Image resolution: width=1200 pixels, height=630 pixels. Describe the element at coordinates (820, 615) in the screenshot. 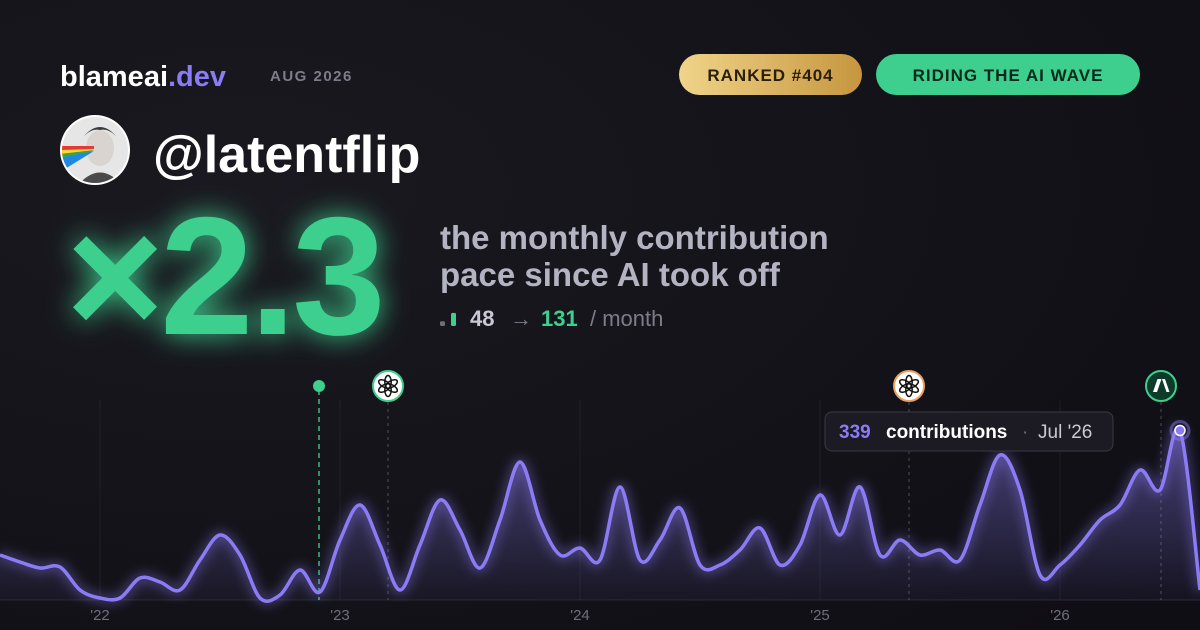

I see `x-tick-label: '25` at that location.